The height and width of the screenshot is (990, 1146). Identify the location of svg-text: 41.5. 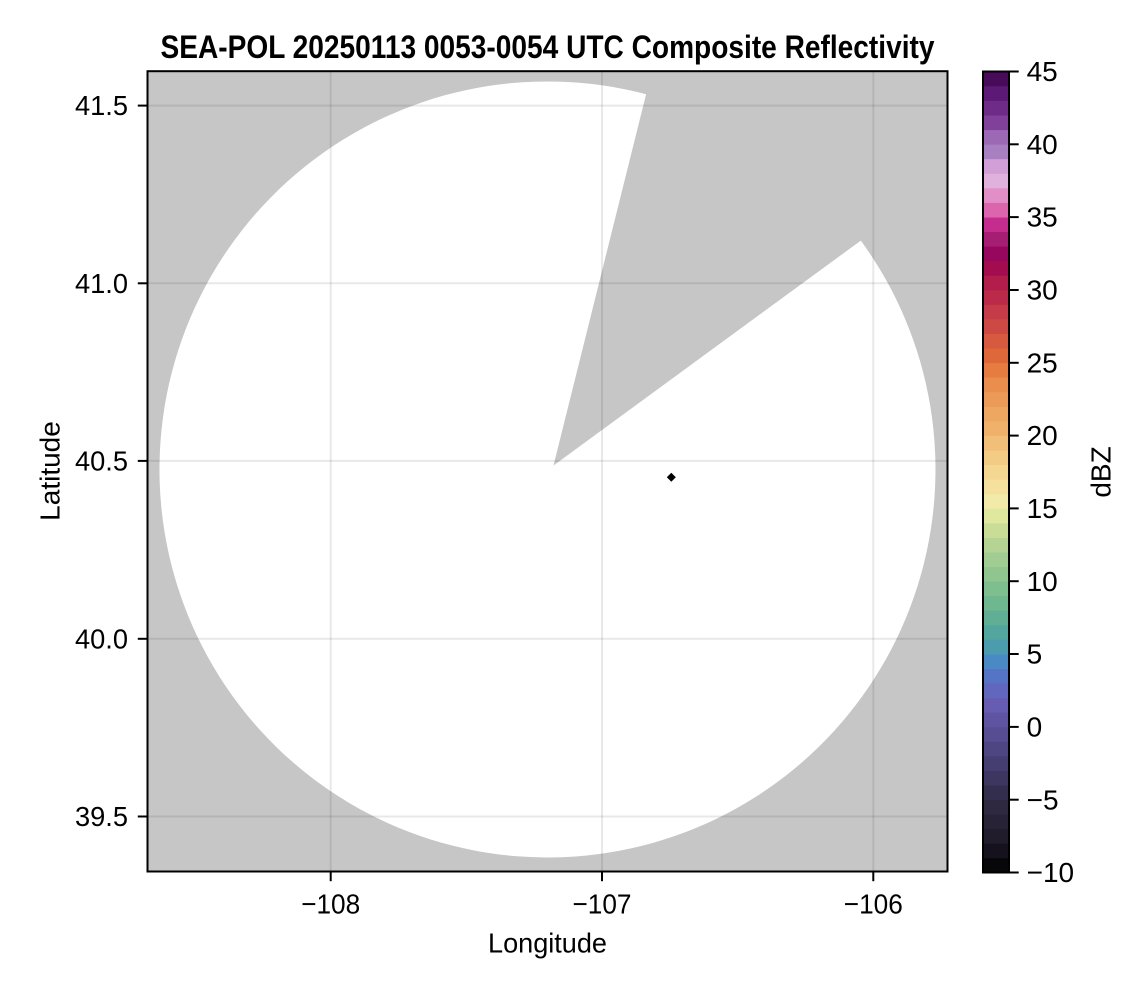
(101, 105).